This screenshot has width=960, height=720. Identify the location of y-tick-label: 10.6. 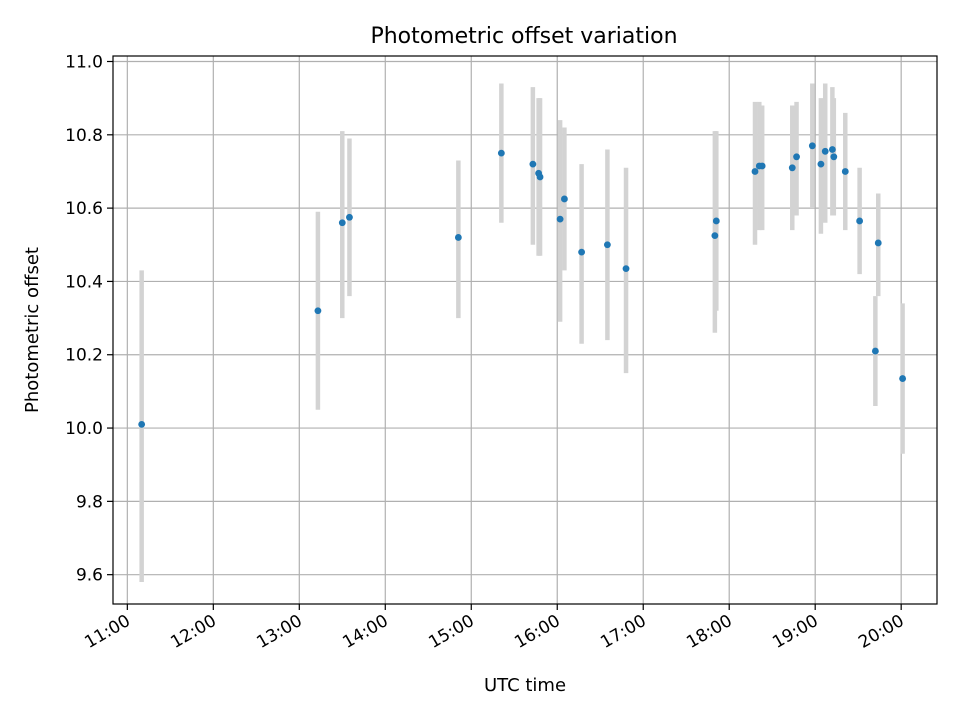
(84, 209).